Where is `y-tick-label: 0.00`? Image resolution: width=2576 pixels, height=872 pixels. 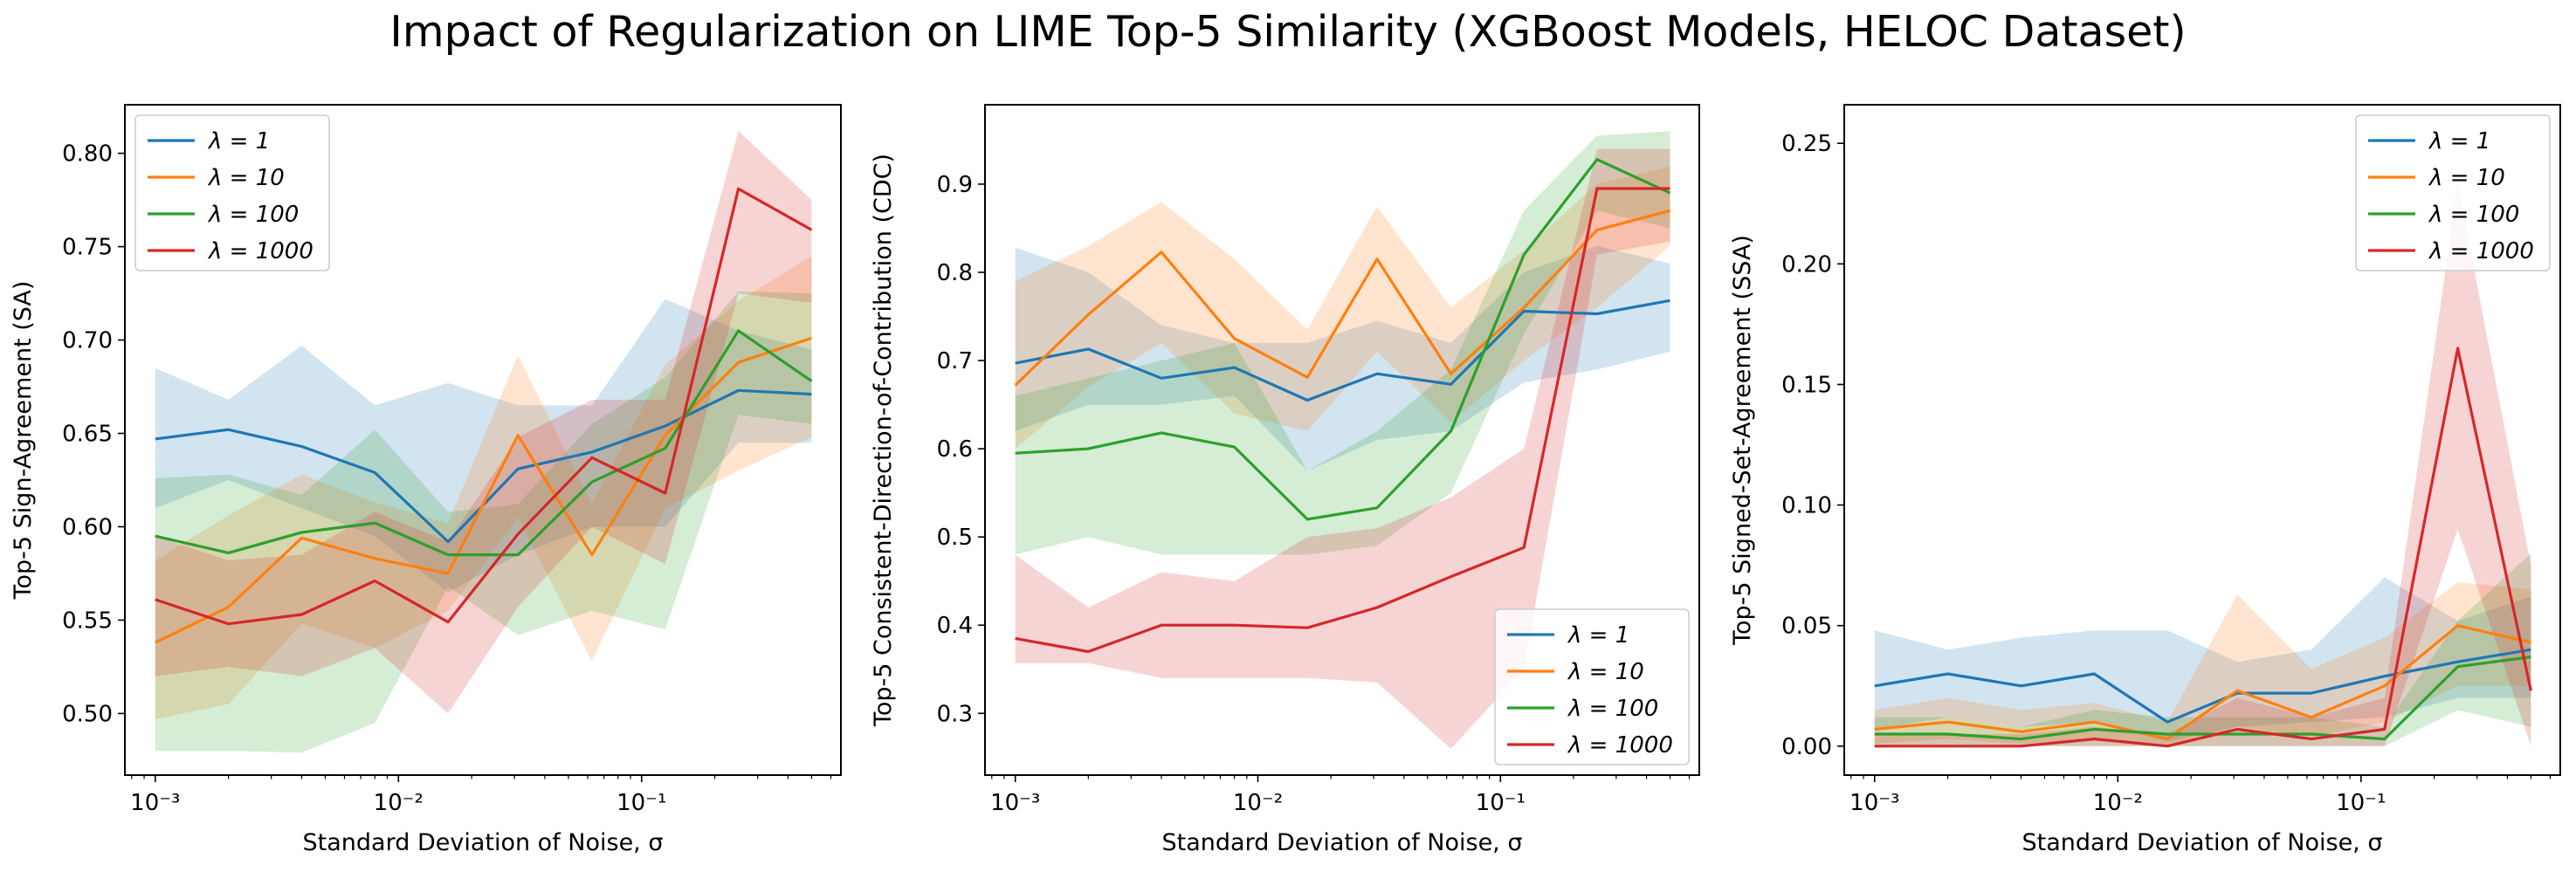 y-tick-label: 0.00 is located at coordinates (1806, 747).